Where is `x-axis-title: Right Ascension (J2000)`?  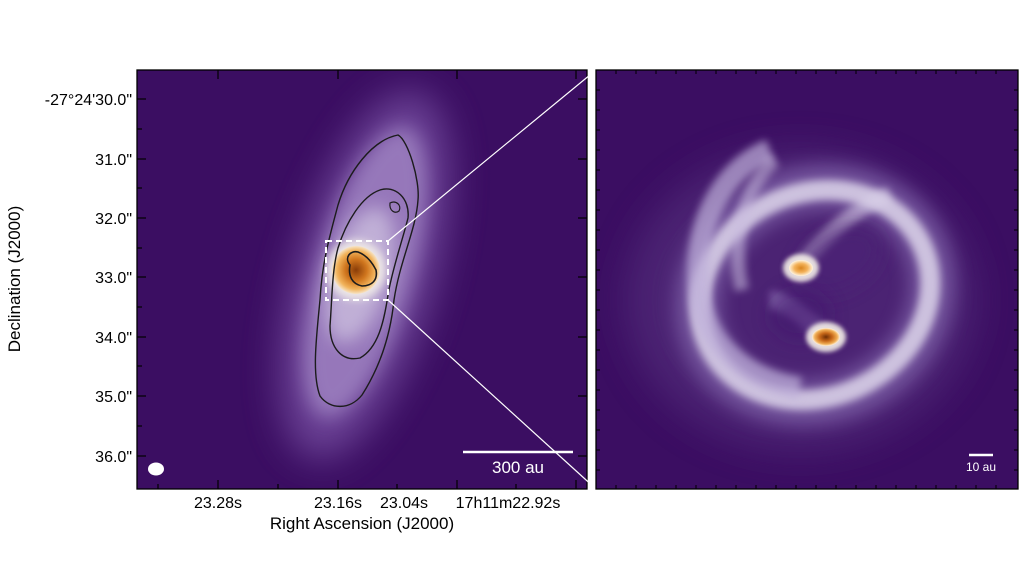
x-axis-title: Right Ascension (J2000) is located at coordinates (362, 523).